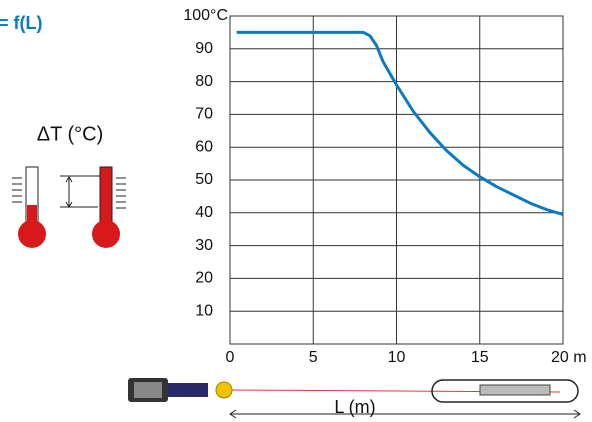 The width and height of the screenshot is (592, 422). Describe the element at coordinates (480, 357) in the screenshot. I see `x-tick-label: 15` at that location.